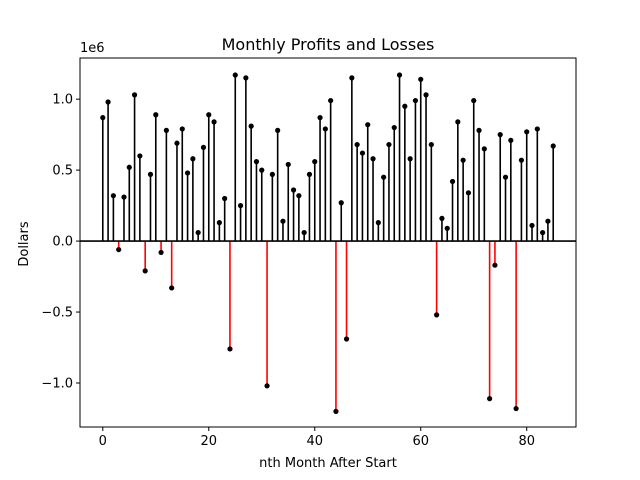 The width and height of the screenshot is (640, 480). Describe the element at coordinates (62, 100) in the screenshot. I see `y-tick-label: 1.0` at that location.